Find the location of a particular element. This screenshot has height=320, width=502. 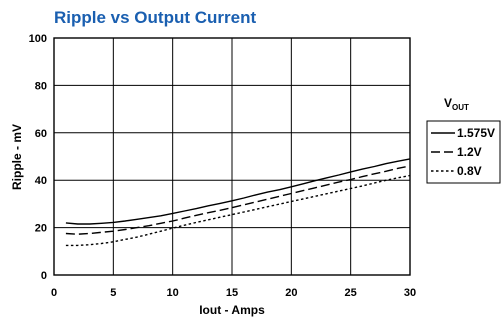

y-axis-label: Ripple - mV is located at coordinates (17, 157).